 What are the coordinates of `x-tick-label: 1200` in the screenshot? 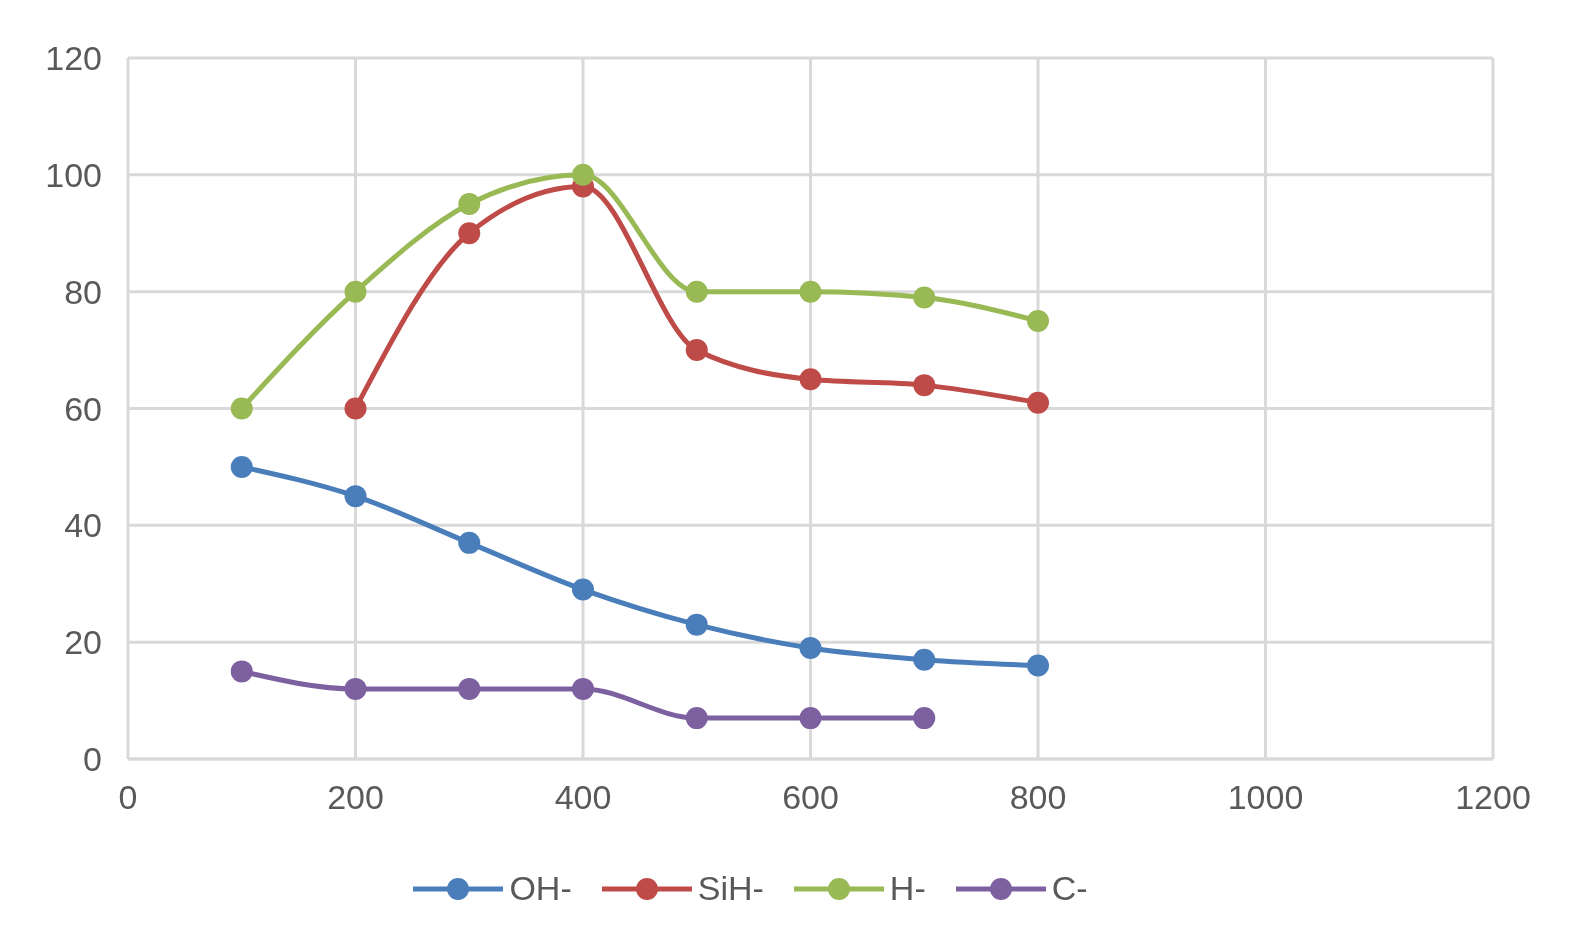 It's located at (1493, 797).